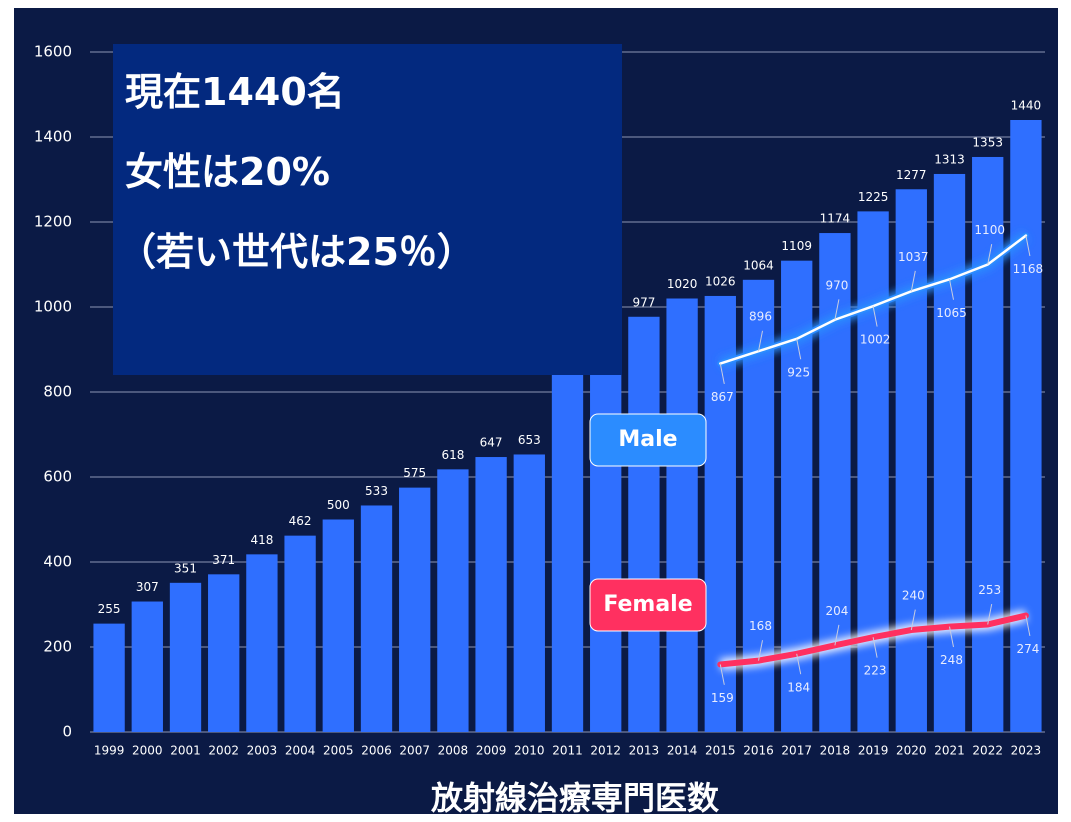 This screenshot has width=1071, height=822. Describe the element at coordinates (913, 596) in the screenshot. I see `line-value-label: 240` at that location.